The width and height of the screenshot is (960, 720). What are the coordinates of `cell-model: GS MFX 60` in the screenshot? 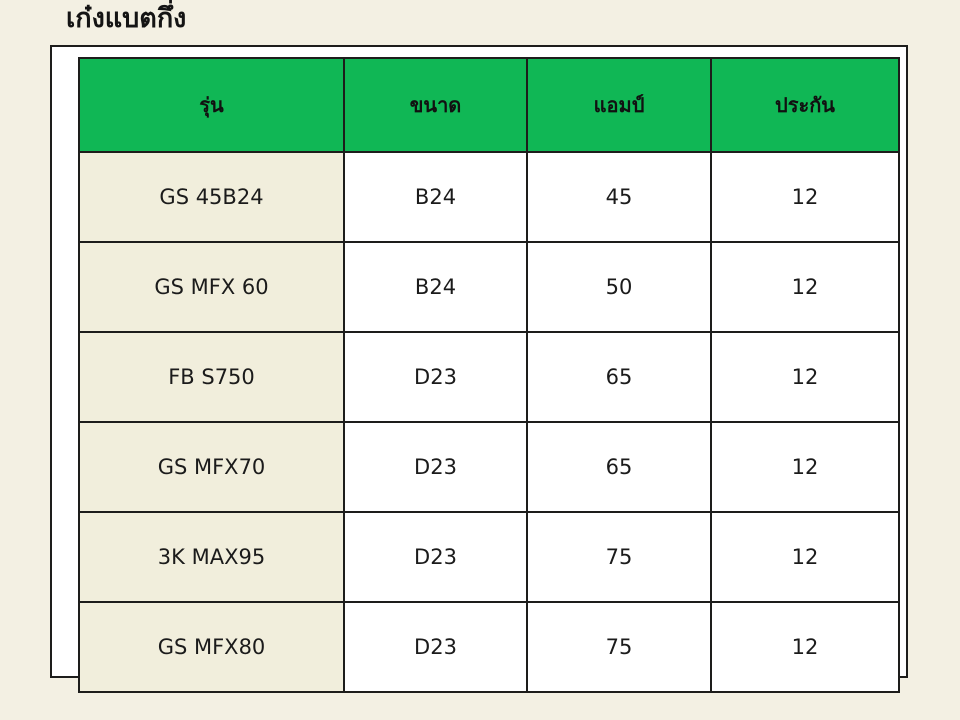 It's located at (211, 287).